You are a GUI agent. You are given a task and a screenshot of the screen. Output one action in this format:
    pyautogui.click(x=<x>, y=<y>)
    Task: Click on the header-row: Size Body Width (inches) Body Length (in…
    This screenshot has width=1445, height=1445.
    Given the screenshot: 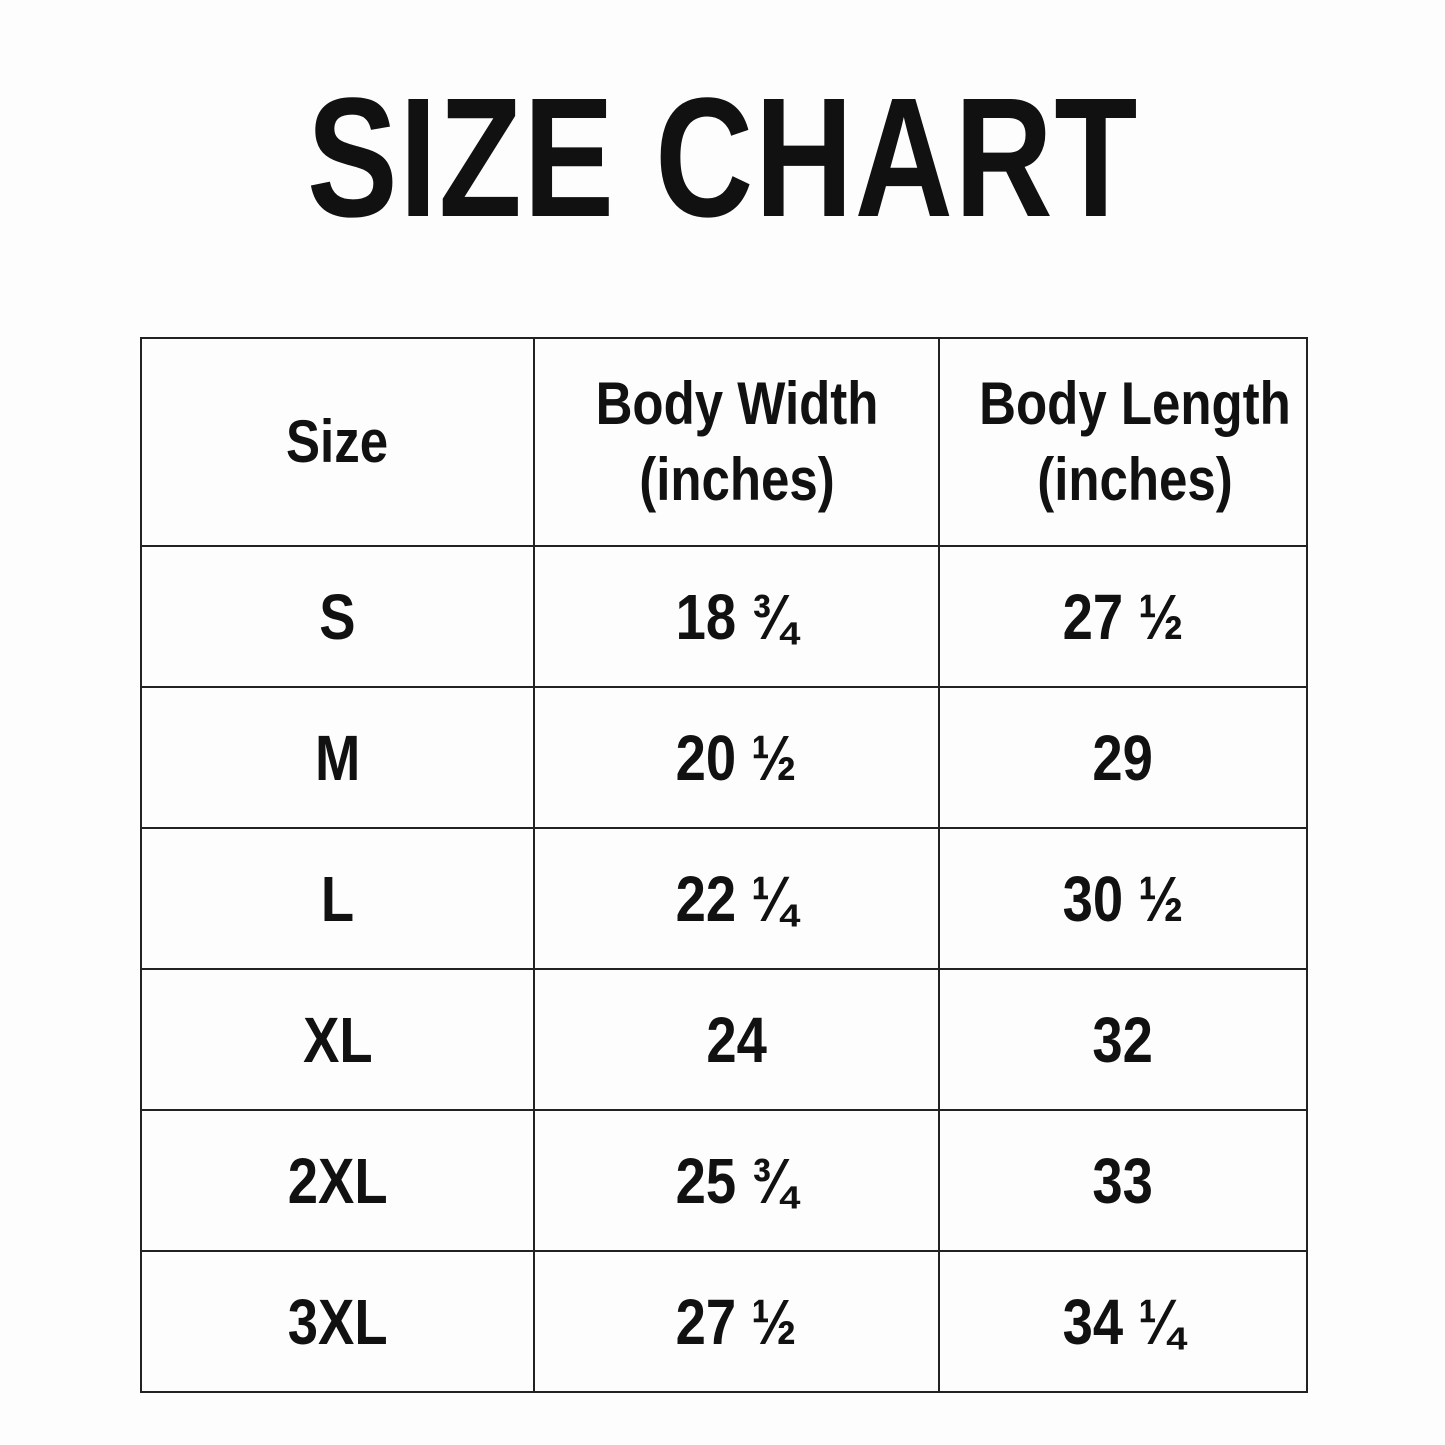 What is the action you would take?
    pyautogui.click(x=724, y=442)
    